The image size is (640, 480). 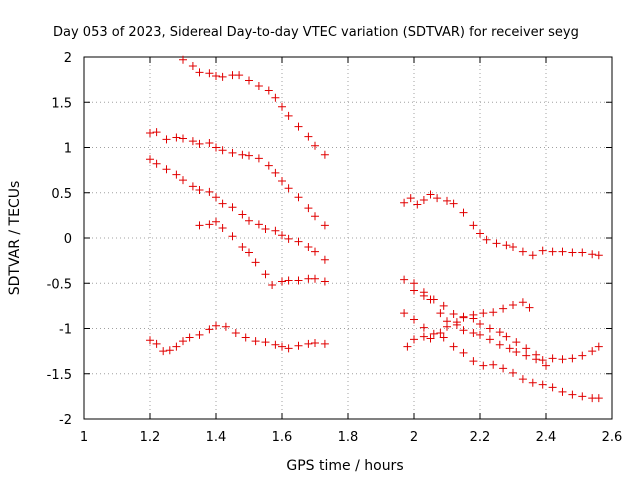 What do you see at coordinates (348, 437) in the screenshot?
I see `x-tick-label: 1.8` at bounding box center [348, 437].